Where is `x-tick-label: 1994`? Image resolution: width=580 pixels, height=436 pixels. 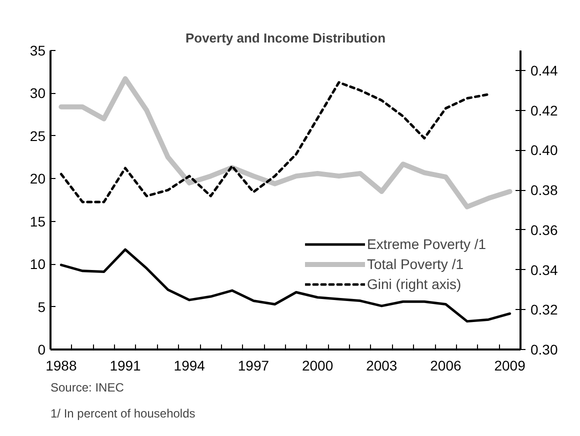
x-tick-label: 1994 is located at coordinates (190, 366).